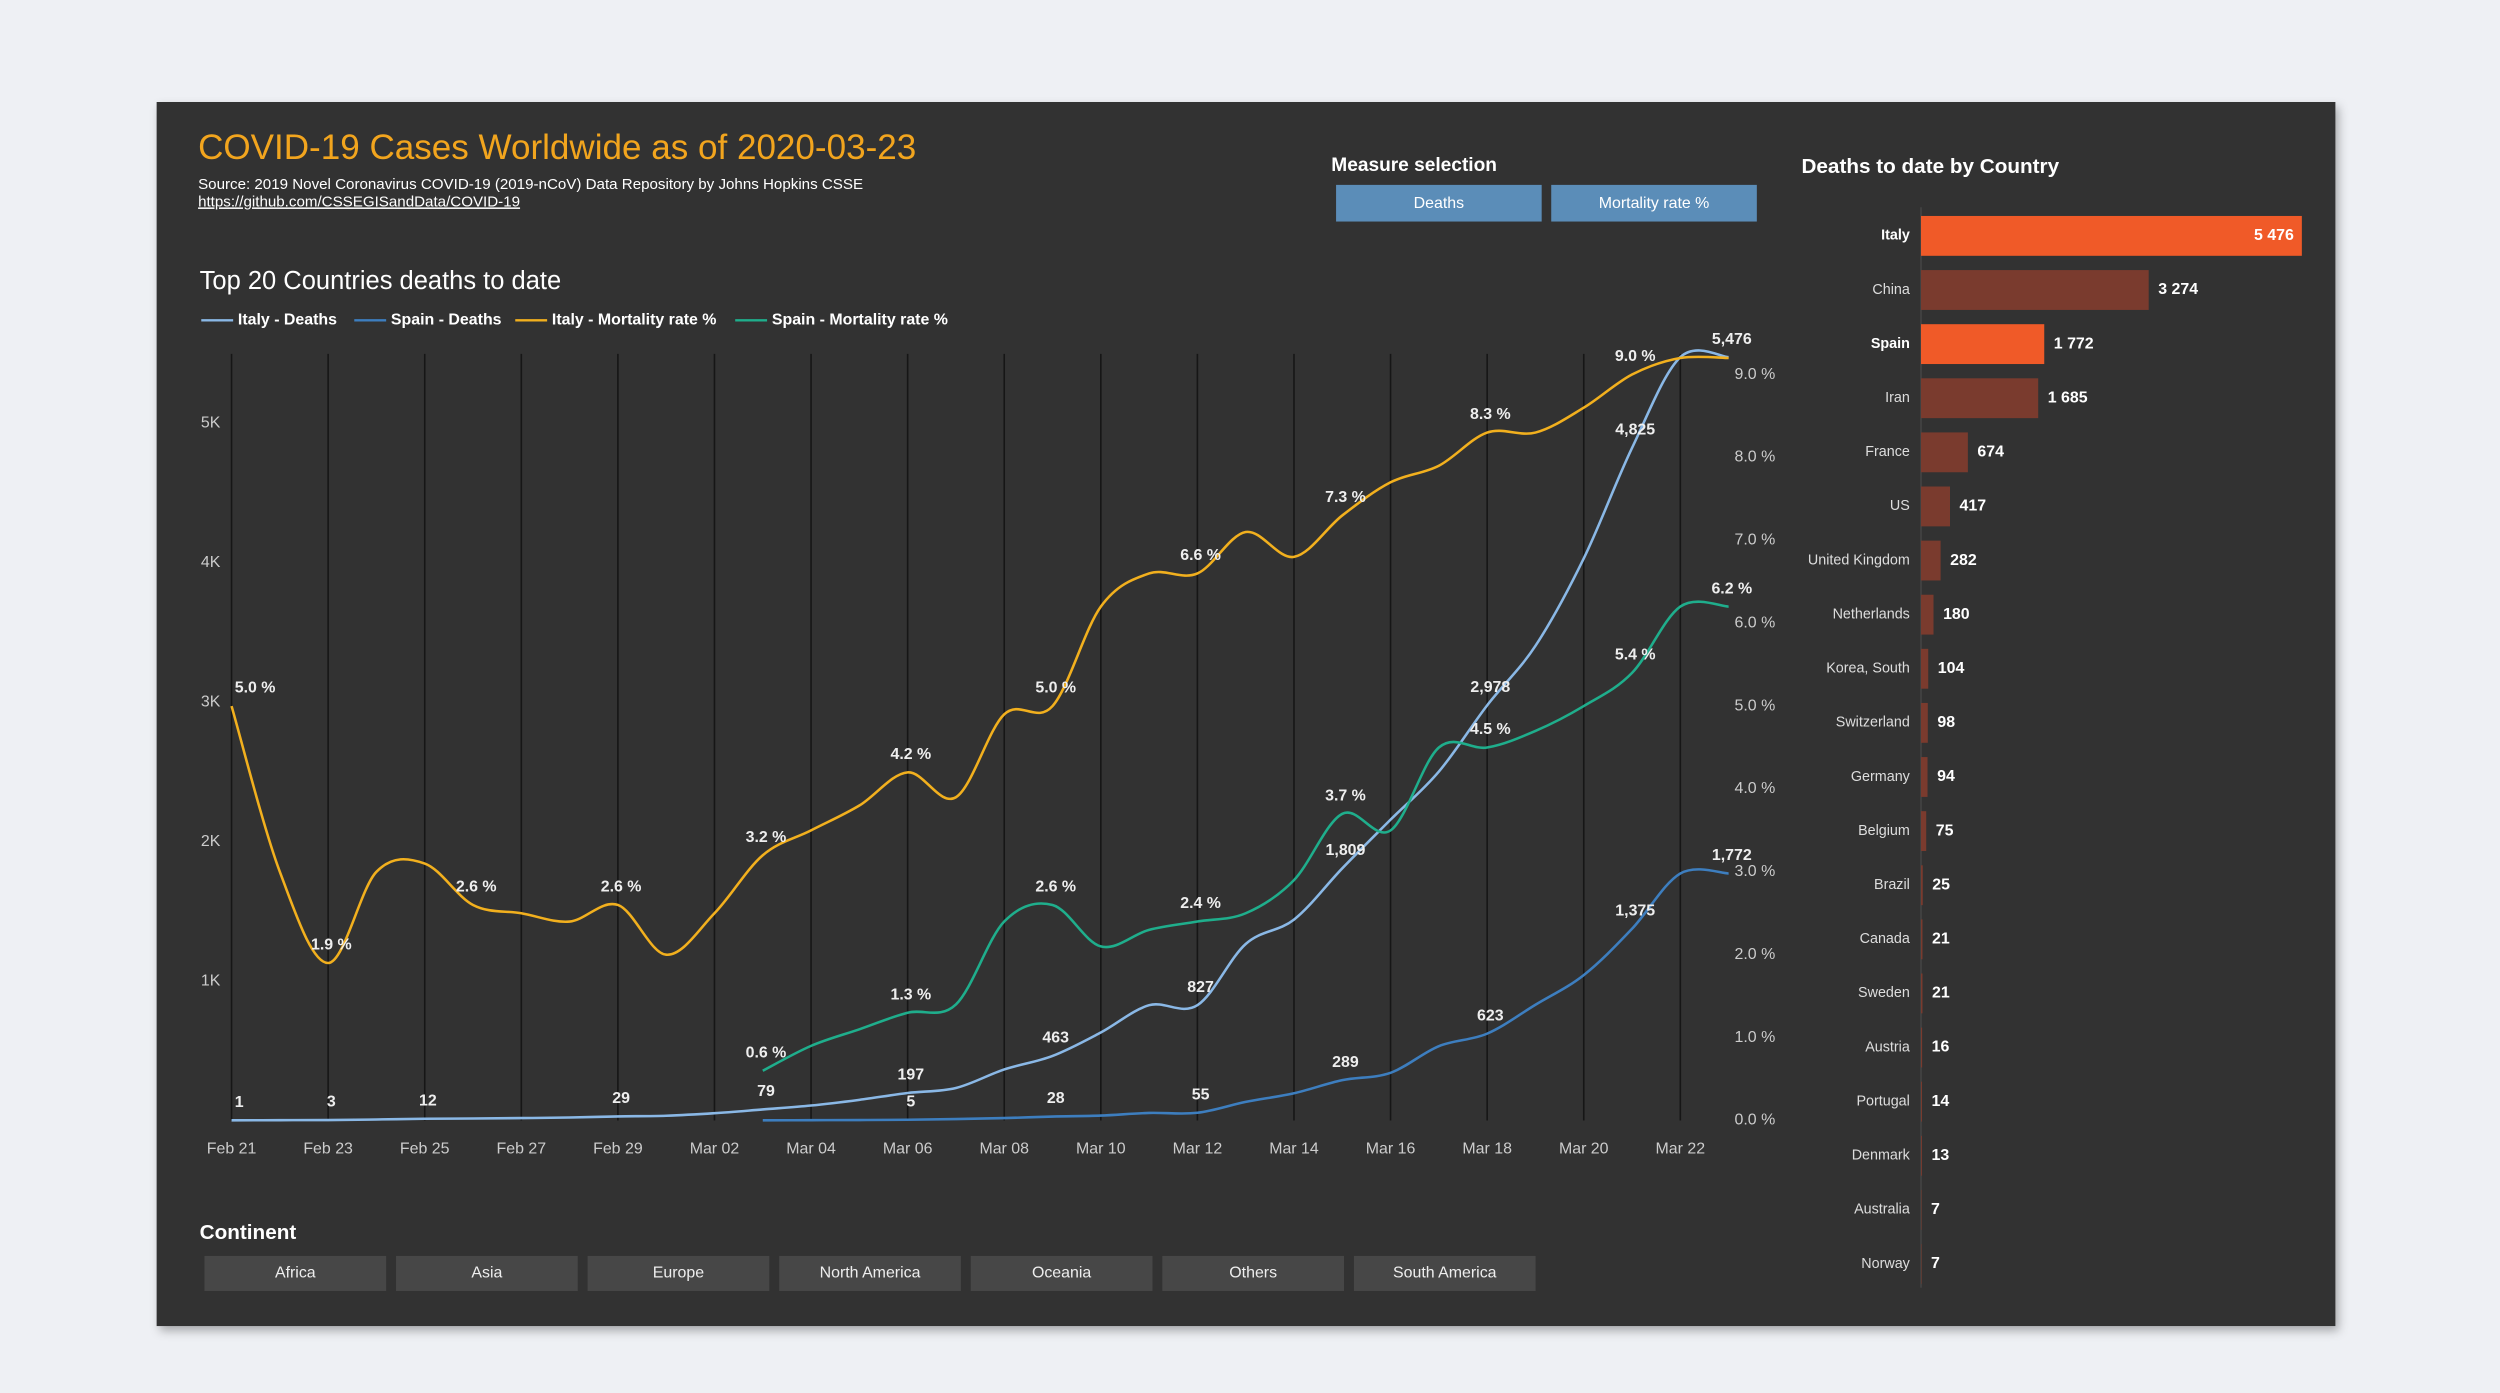 Image resolution: width=2500 pixels, height=1393 pixels. Describe the element at coordinates (1294, 1148) in the screenshot. I see `x-tick-label: Mar 14` at that location.